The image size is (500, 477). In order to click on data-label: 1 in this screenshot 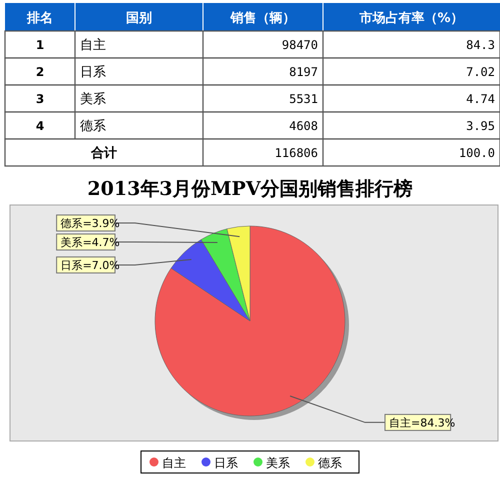, I will do `click(40, 45)`.